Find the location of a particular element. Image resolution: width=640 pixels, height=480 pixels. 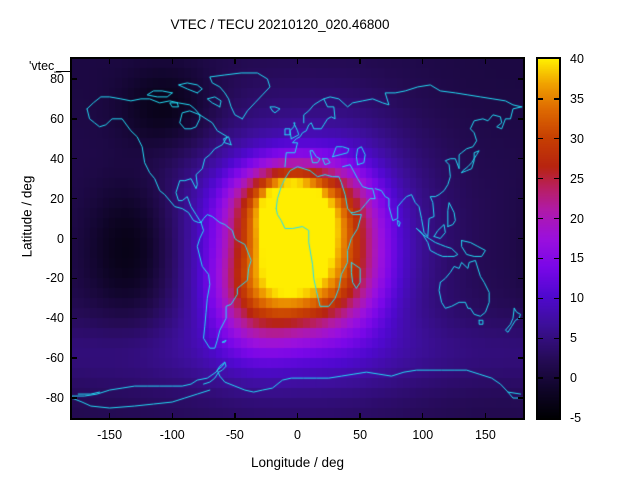

x-axis-title: Longitude / deg is located at coordinates (297, 462).